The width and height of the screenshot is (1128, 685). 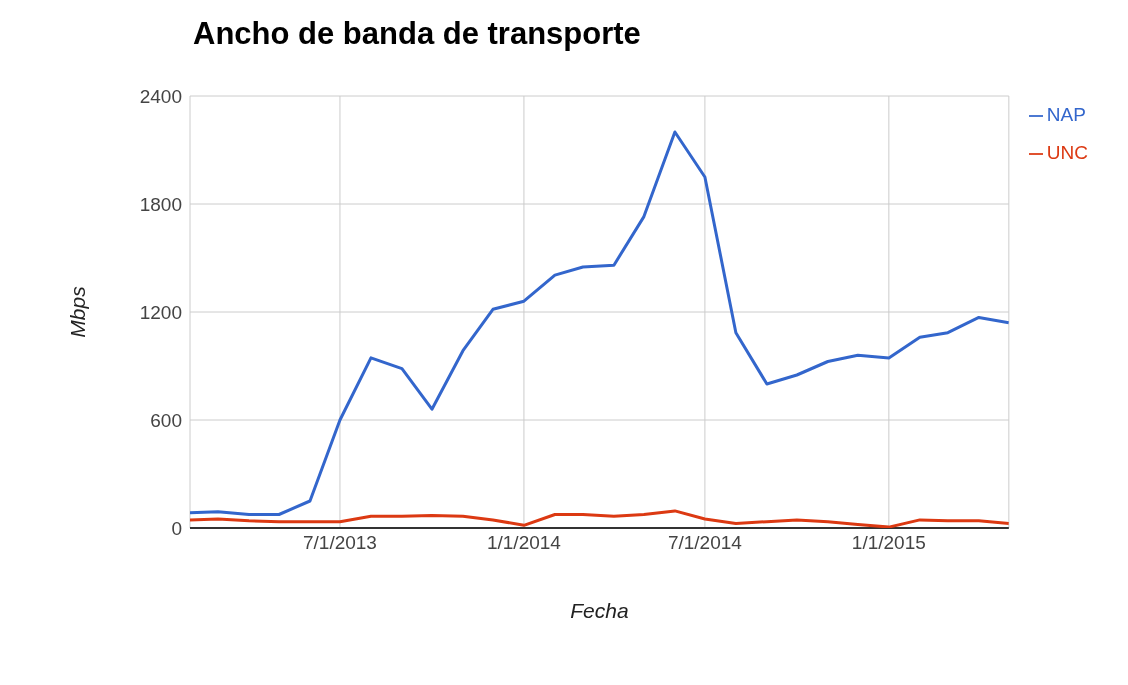 What do you see at coordinates (888, 543) in the screenshot?
I see `x-tick-label: 1/1/2015` at bounding box center [888, 543].